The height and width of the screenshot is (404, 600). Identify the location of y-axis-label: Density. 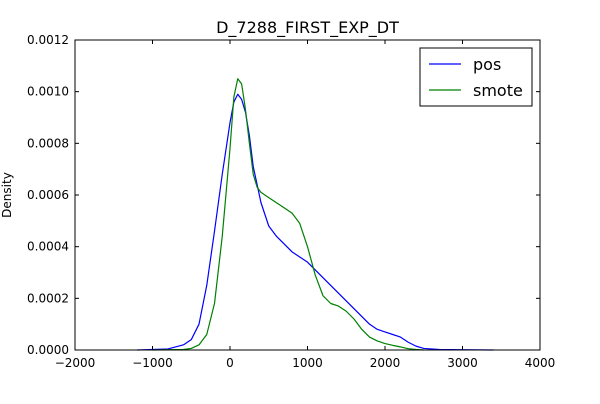
(7, 195).